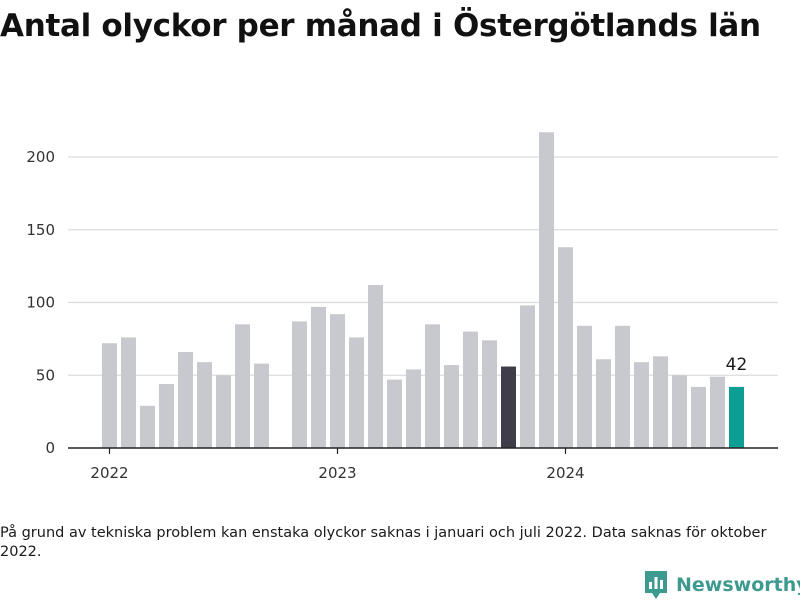  Describe the element at coordinates (656, 585) in the screenshot. I see `newsworthy-logo-icon` at that location.